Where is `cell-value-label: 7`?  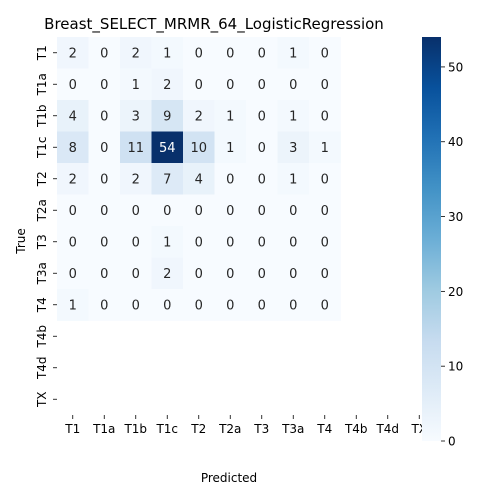 cell-value-label: 7 is located at coordinates (167, 179).